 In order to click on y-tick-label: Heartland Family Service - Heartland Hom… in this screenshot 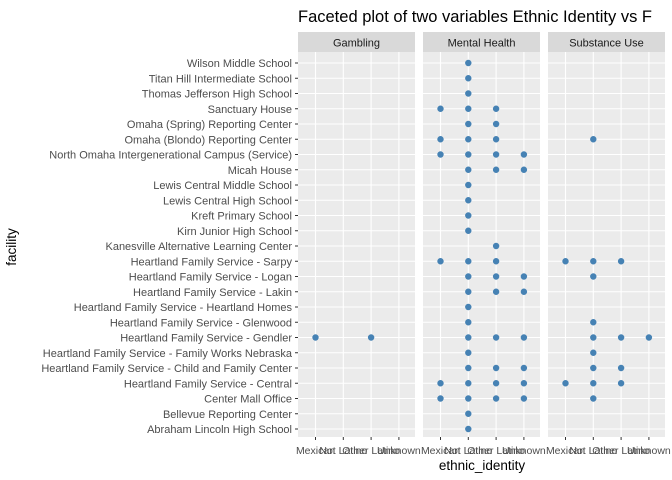, I will do `click(183, 308)`.